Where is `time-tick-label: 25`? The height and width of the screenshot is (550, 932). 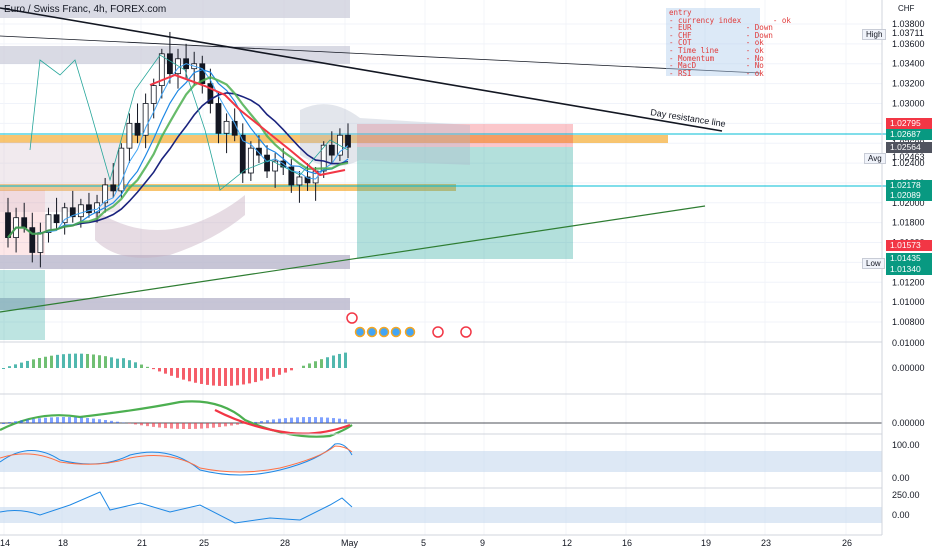
time-tick-label: 25 is located at coordinates (204, 543).